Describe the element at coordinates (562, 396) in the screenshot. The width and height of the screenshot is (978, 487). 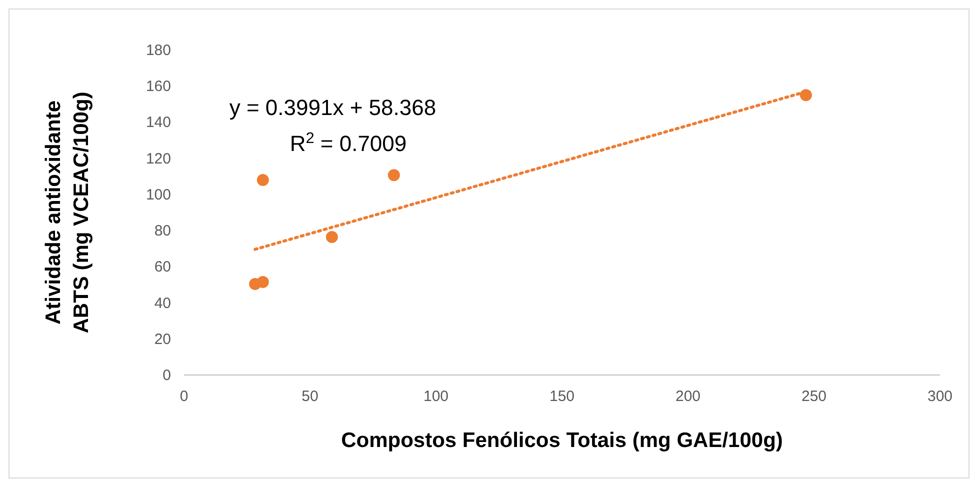
I see `x-tick-label: 150` at that location.